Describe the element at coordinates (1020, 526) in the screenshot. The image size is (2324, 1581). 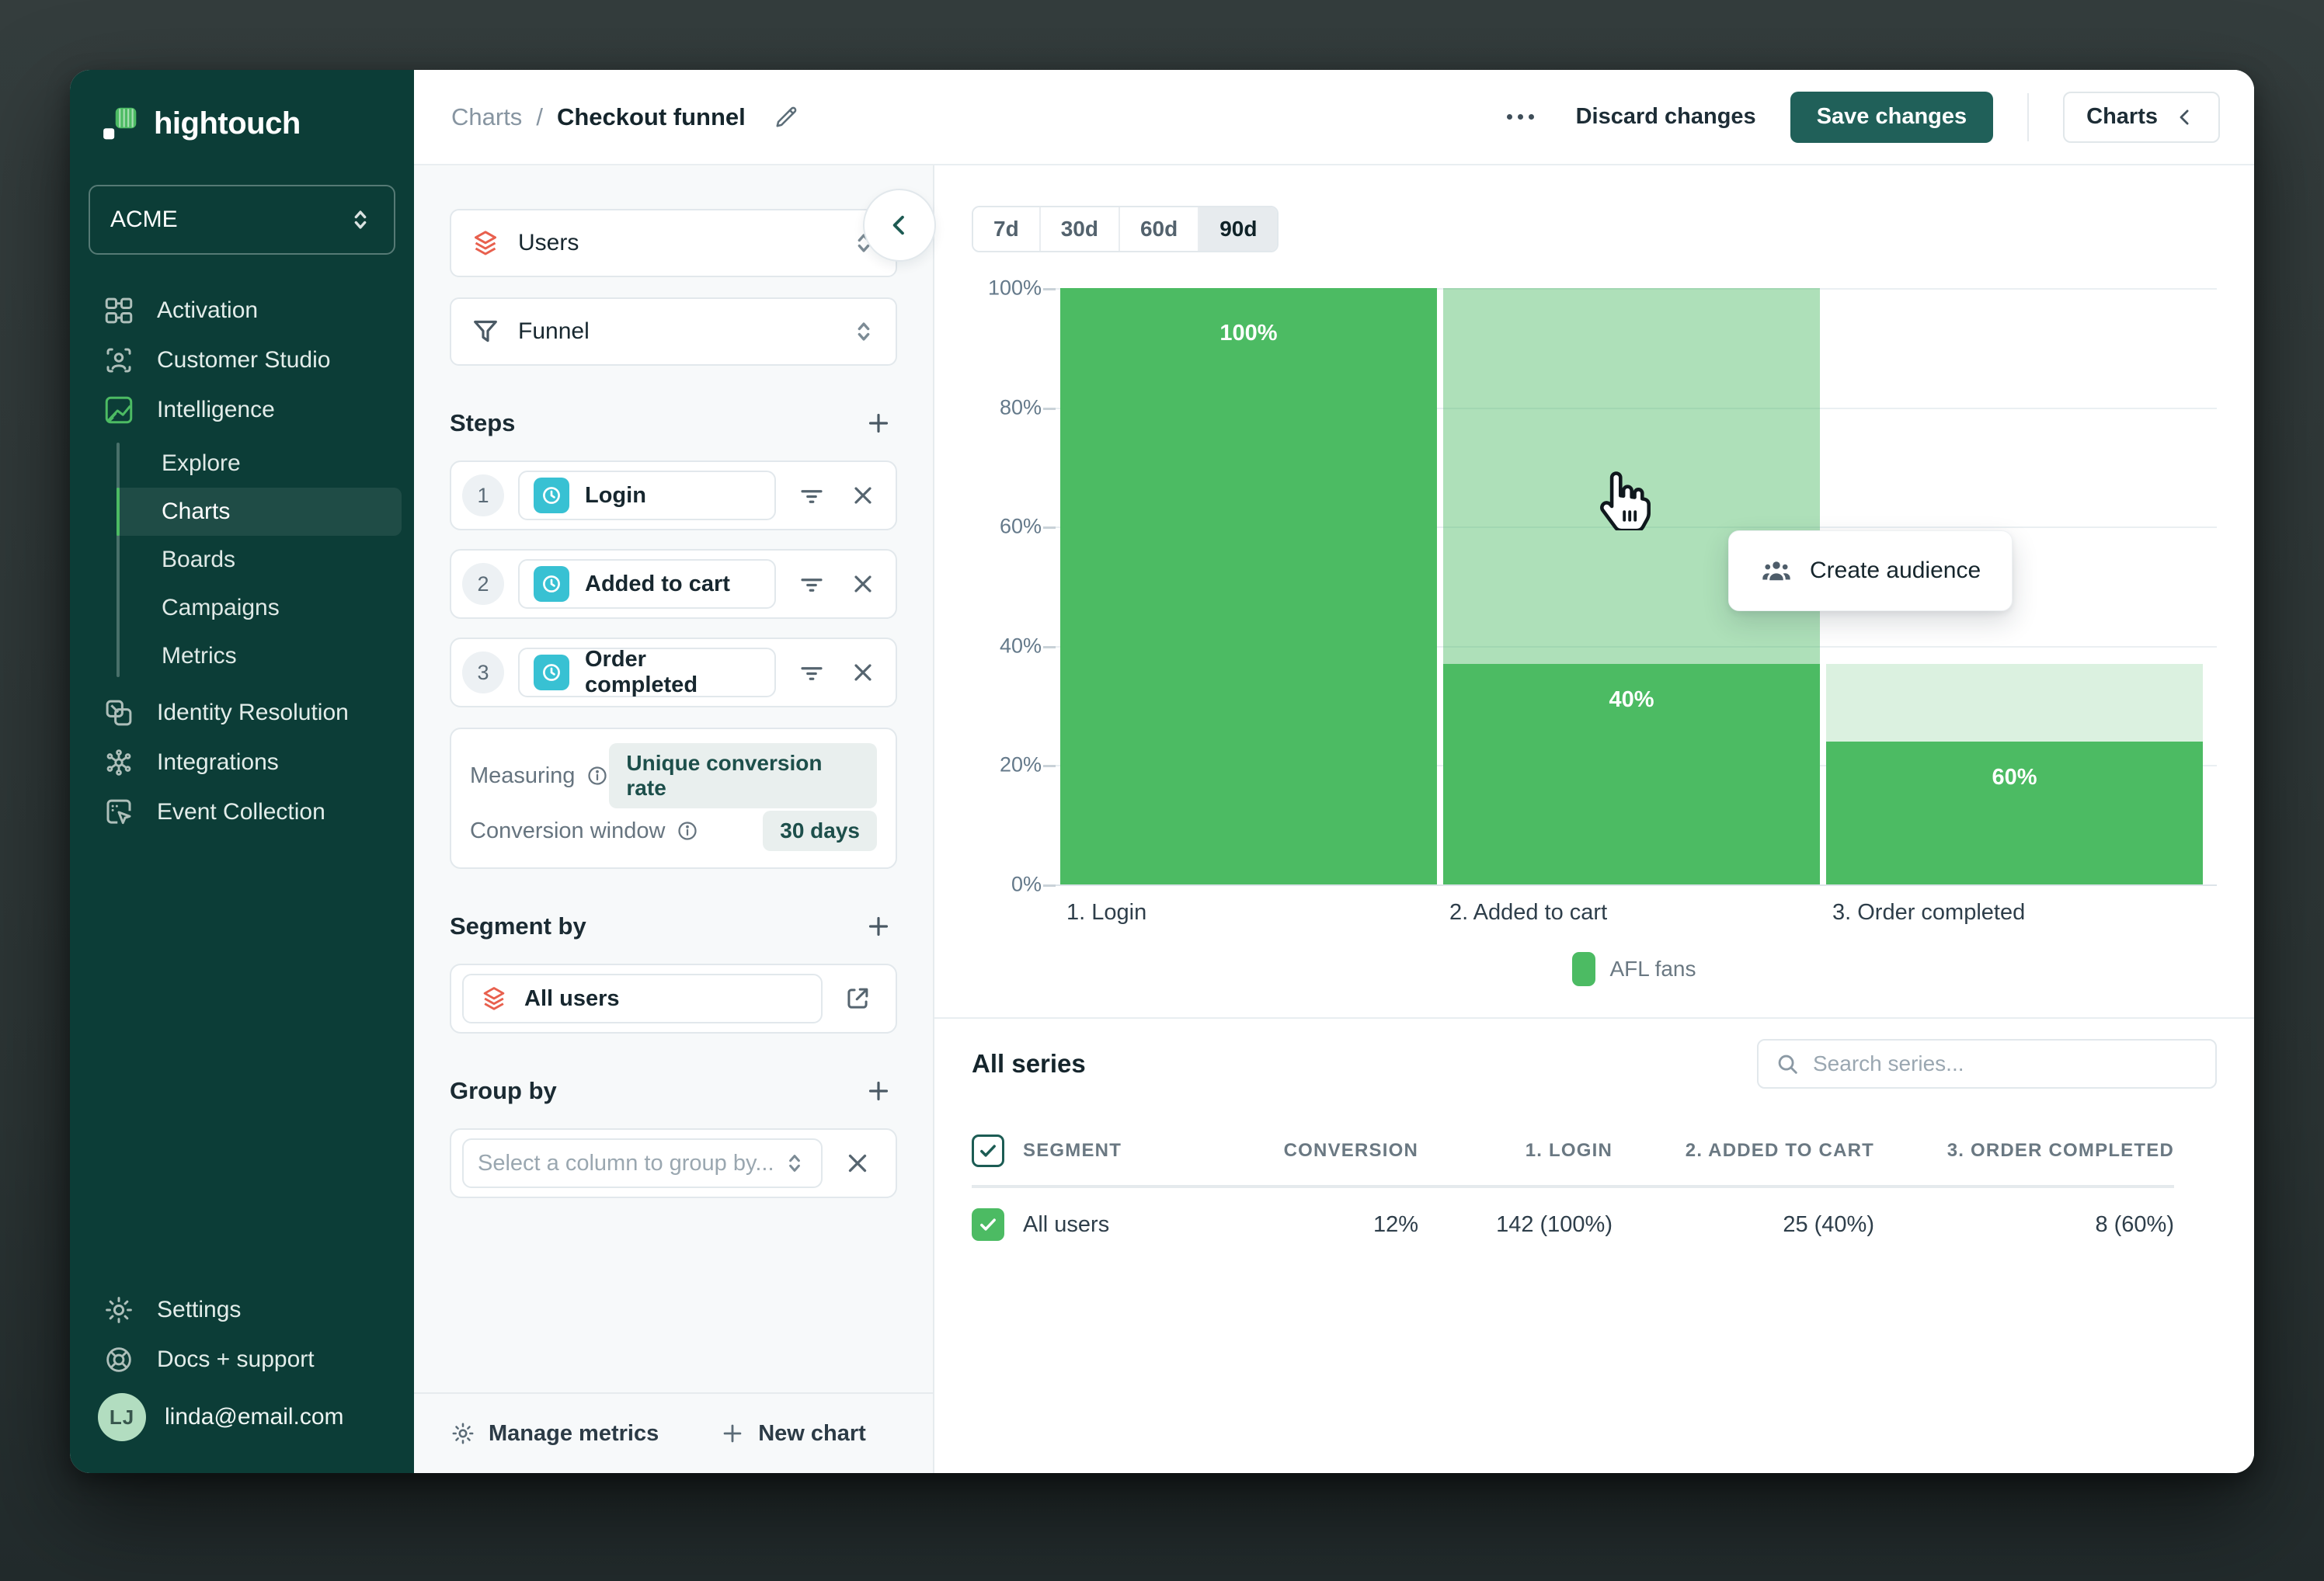
I see `y-tick-label: 60%` at that location.